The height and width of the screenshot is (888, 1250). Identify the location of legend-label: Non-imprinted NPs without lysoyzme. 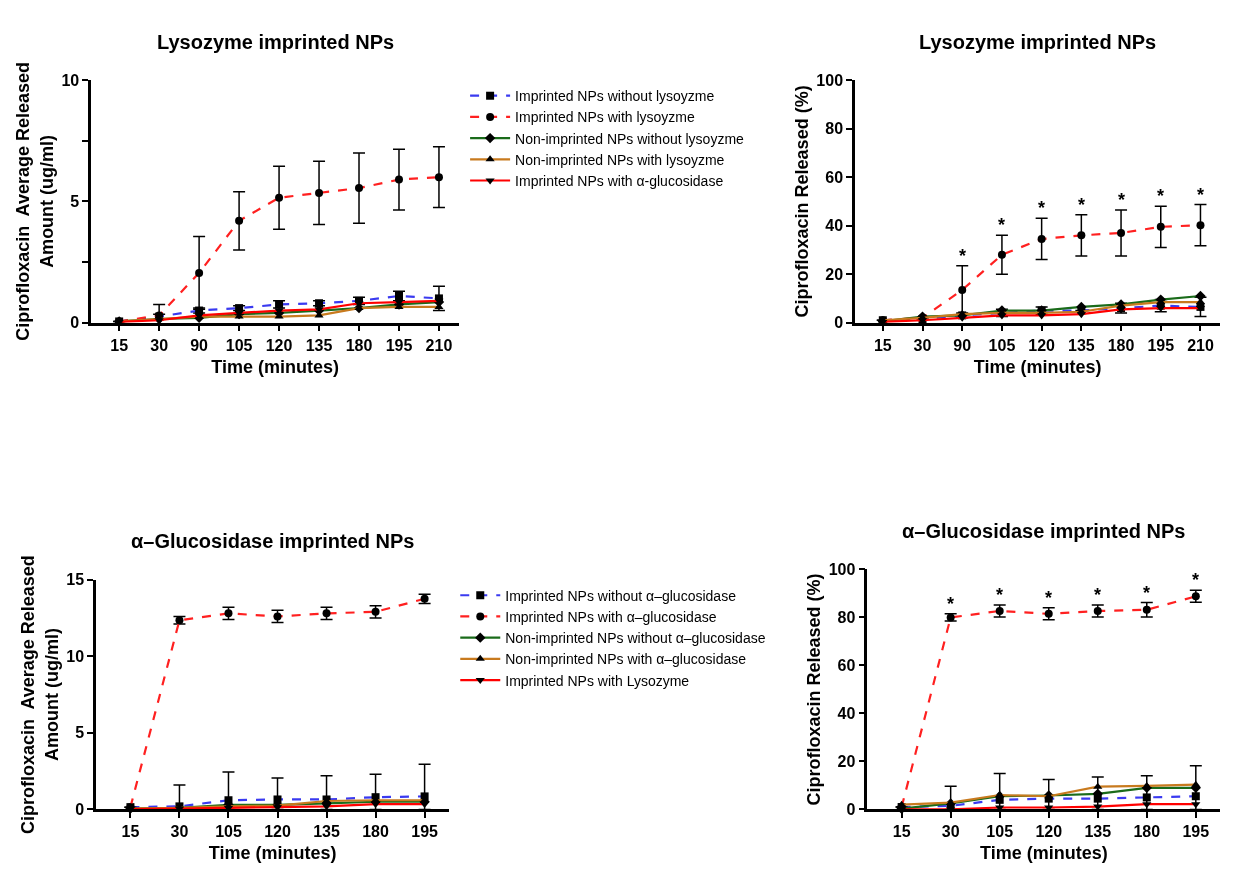
(630, 138).